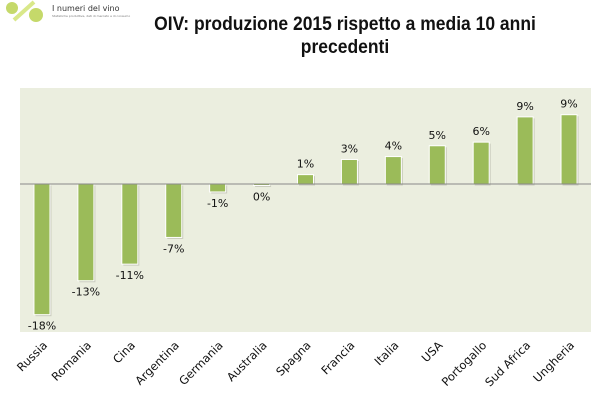  What do you see at coordinates (173, 248) in the screenshot?
I see `data-label: -7%` at bounding box center [173, 248].